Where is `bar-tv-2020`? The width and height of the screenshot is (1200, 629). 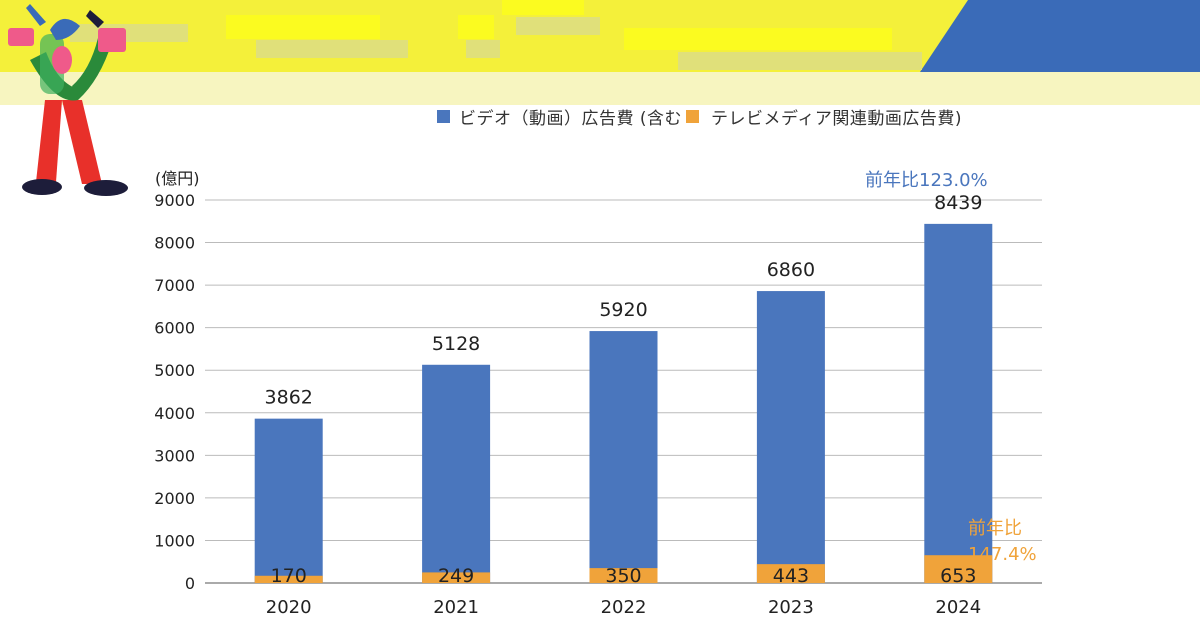
bar-tv-2020 is located at coordinates (288, 579).